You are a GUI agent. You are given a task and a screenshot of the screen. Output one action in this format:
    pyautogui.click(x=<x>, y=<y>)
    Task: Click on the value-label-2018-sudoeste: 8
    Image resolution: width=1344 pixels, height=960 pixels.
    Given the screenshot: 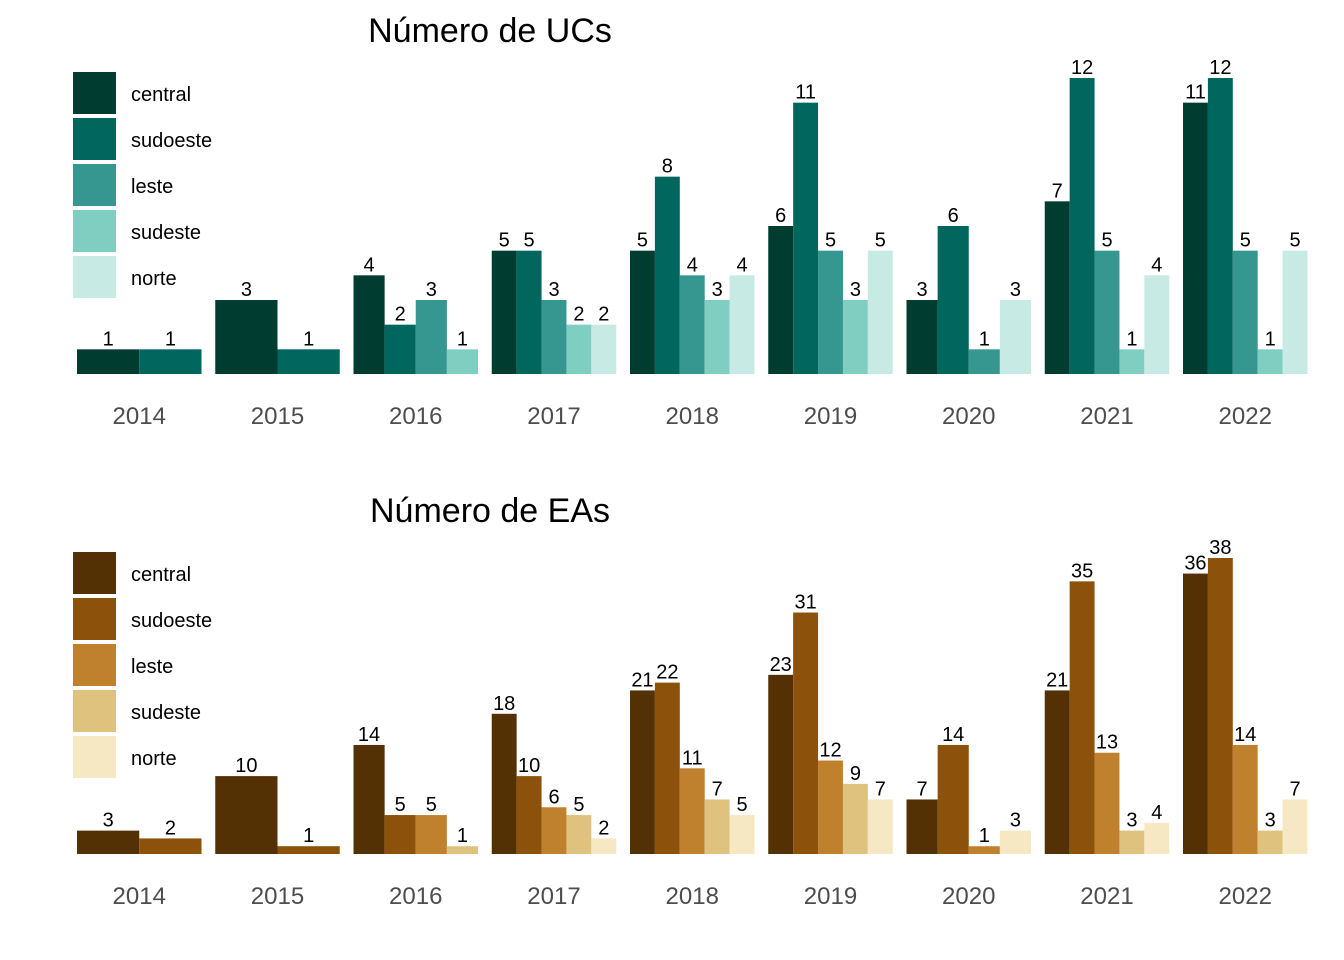 What is the action you would take?
    pyautogui.click(x=667, y=167)
    